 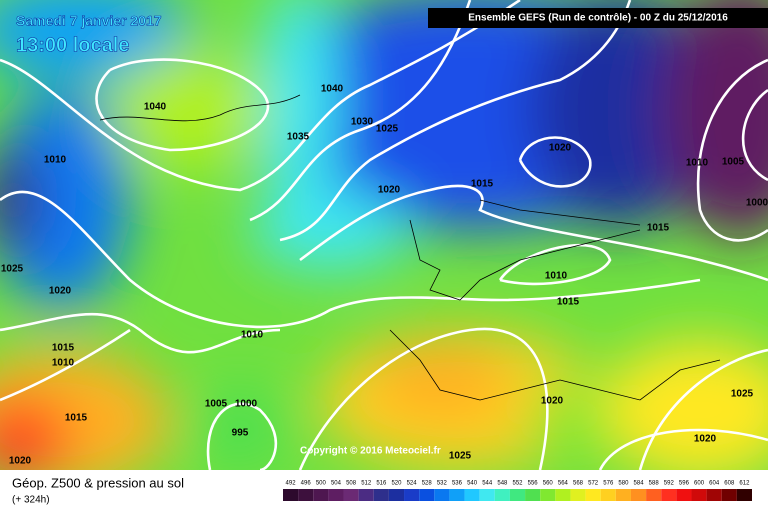 What do you see at coordinates (396, 484) in the screenshot?
I see `legend-label: 520` at bounding box center [396, 484].